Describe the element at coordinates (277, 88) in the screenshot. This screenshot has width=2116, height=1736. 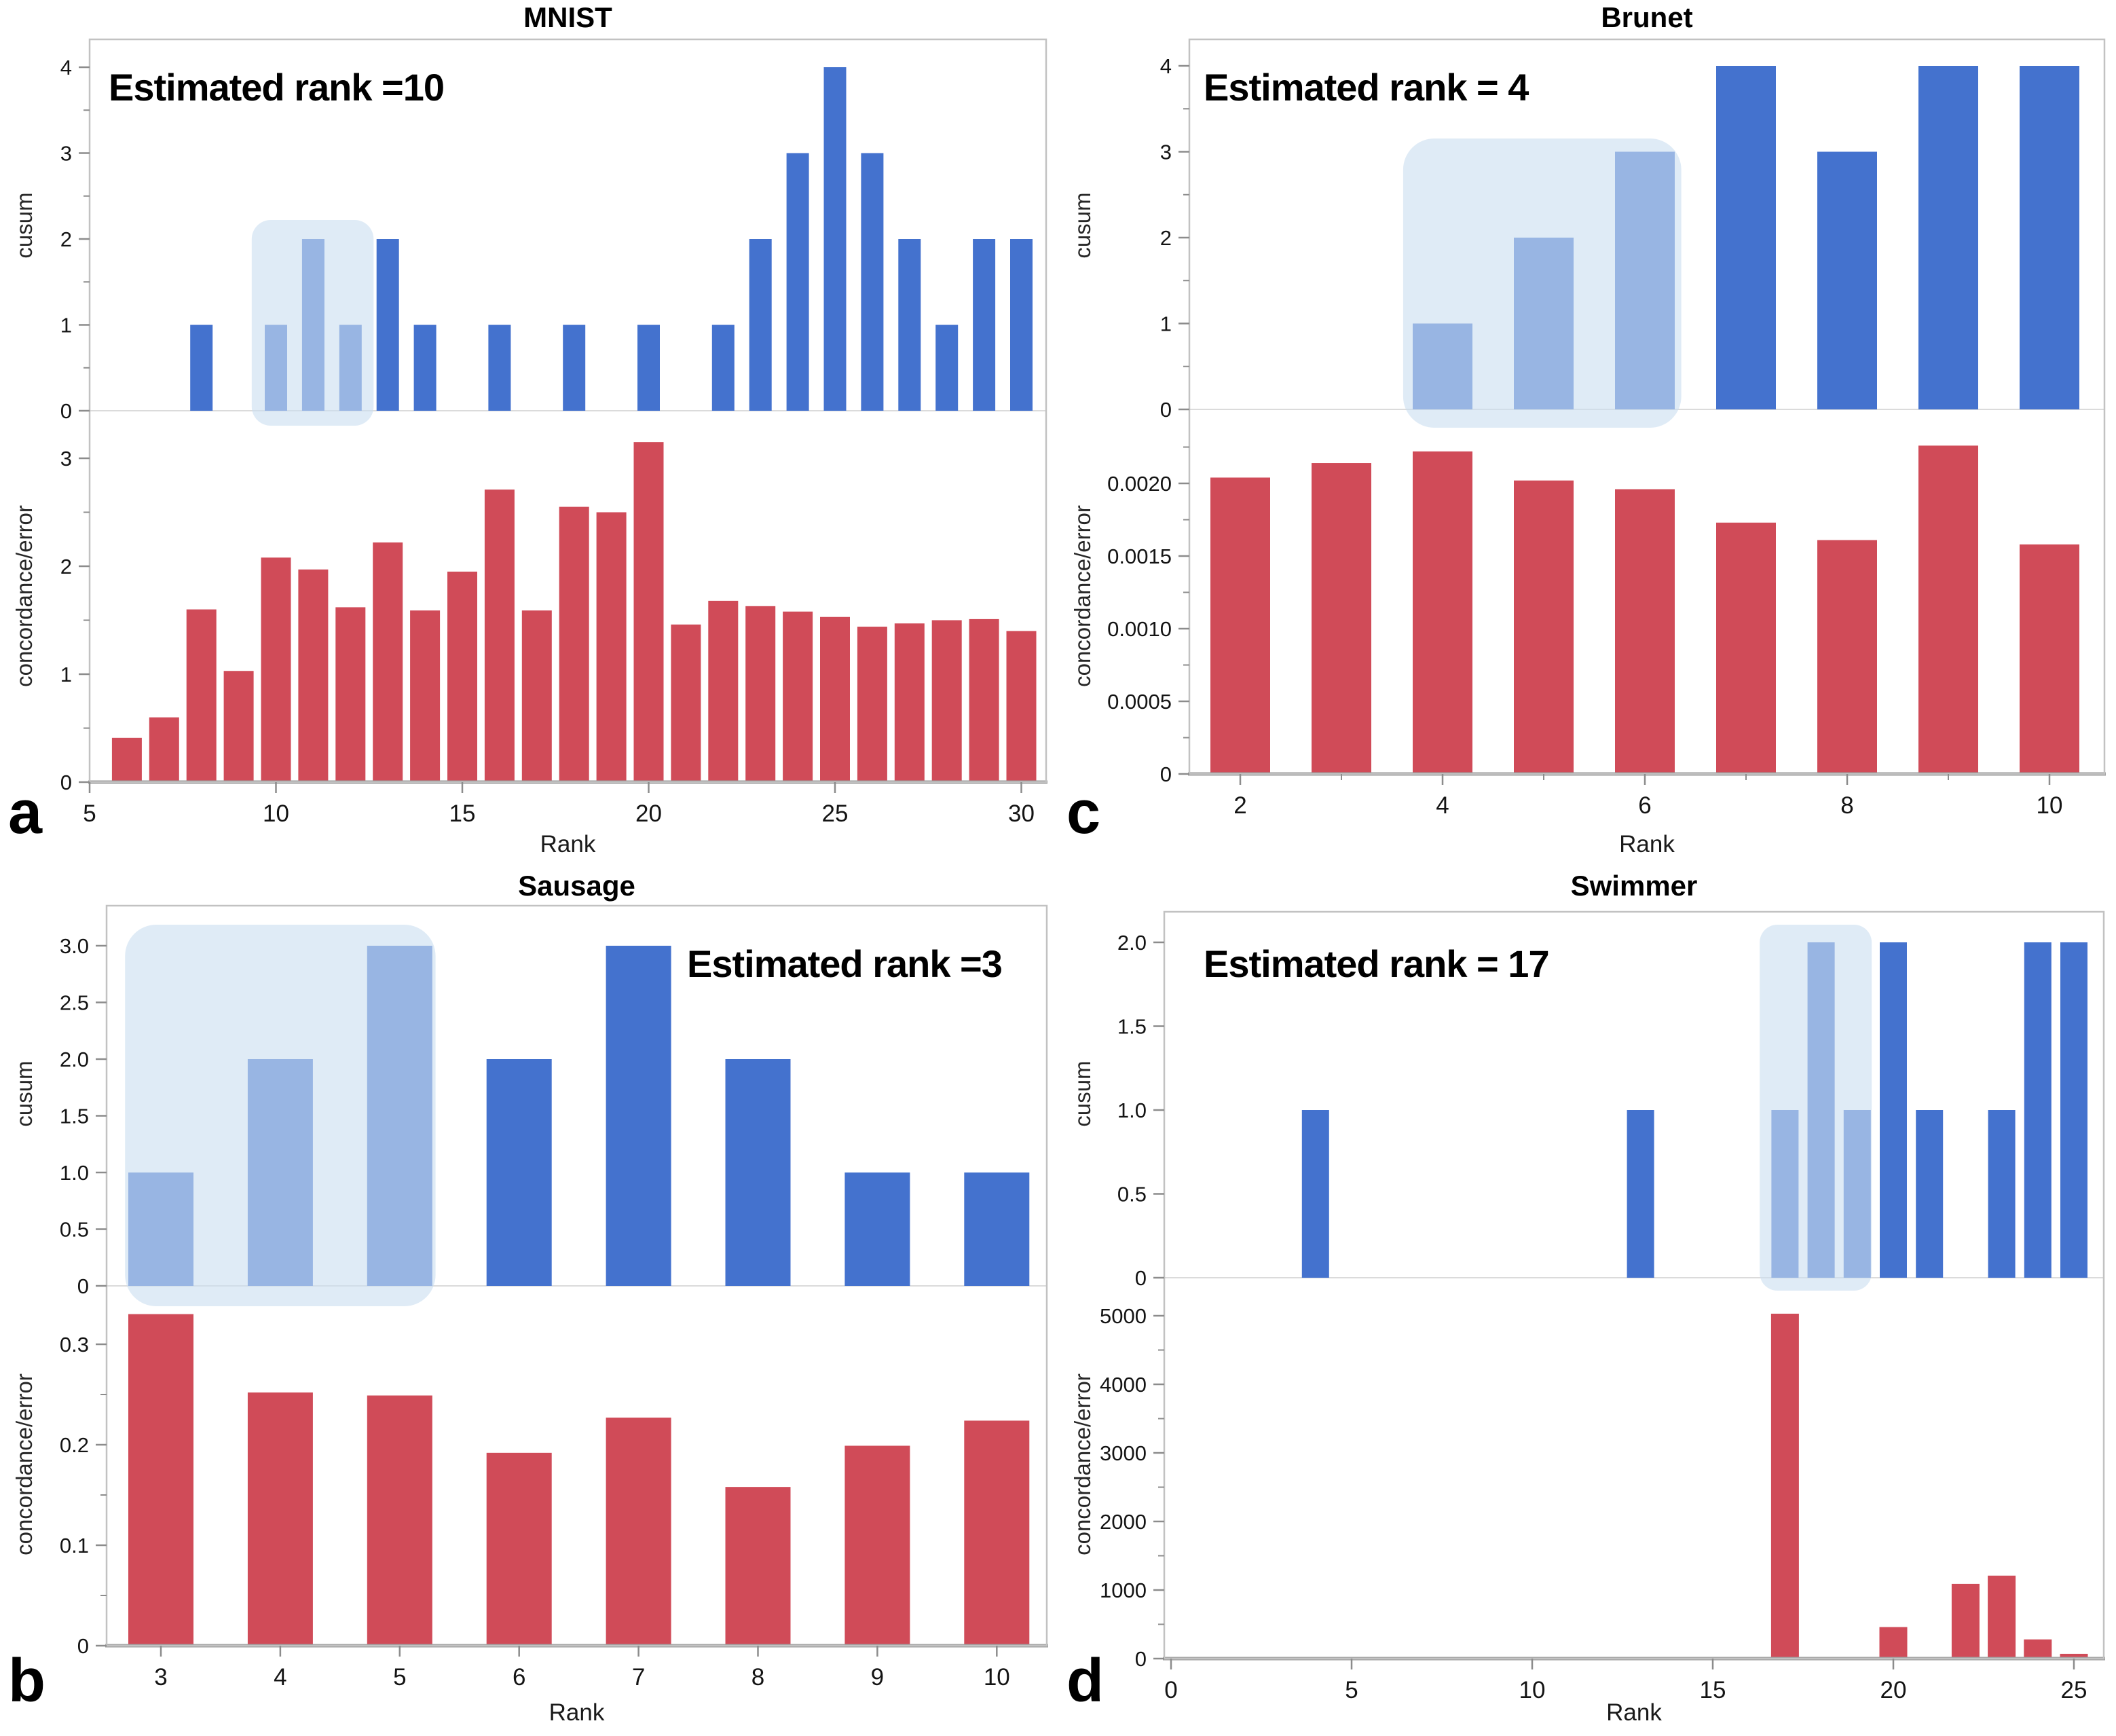
I see `estimated-rank-annotation: Estimated rank =10` at that location.